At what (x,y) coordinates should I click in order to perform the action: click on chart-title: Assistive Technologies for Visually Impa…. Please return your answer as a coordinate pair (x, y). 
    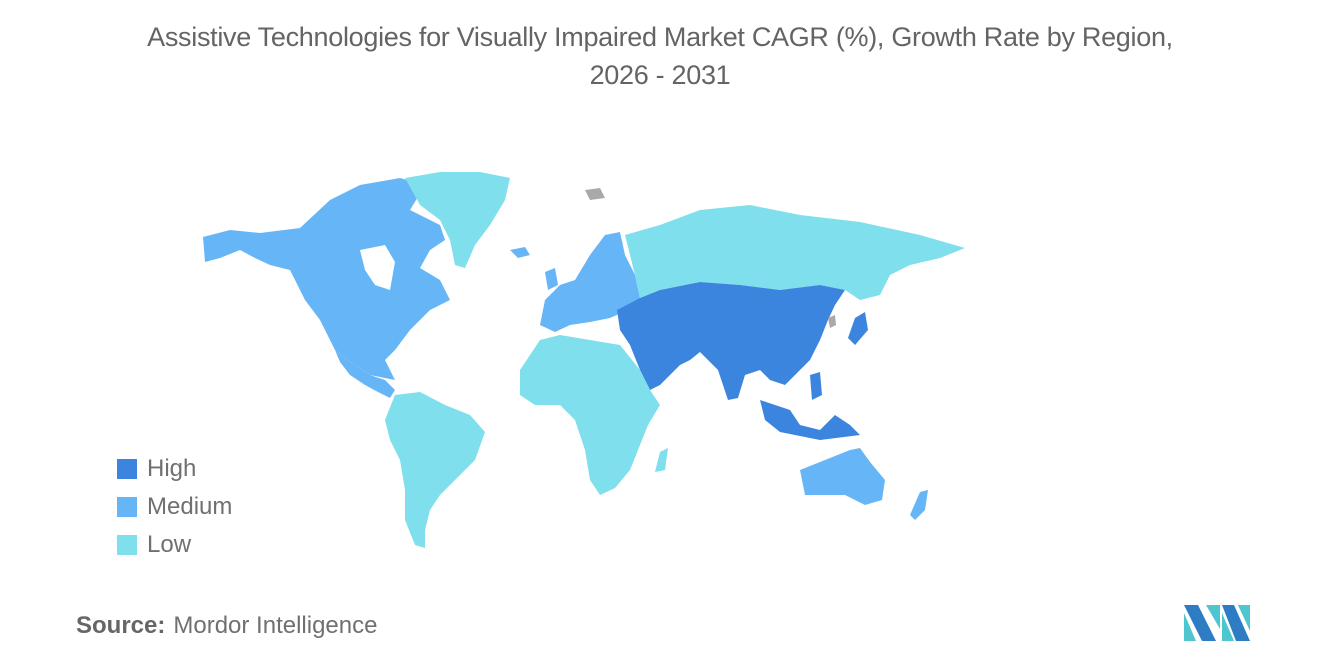
    Looking at the image, I should click on (660, 56).